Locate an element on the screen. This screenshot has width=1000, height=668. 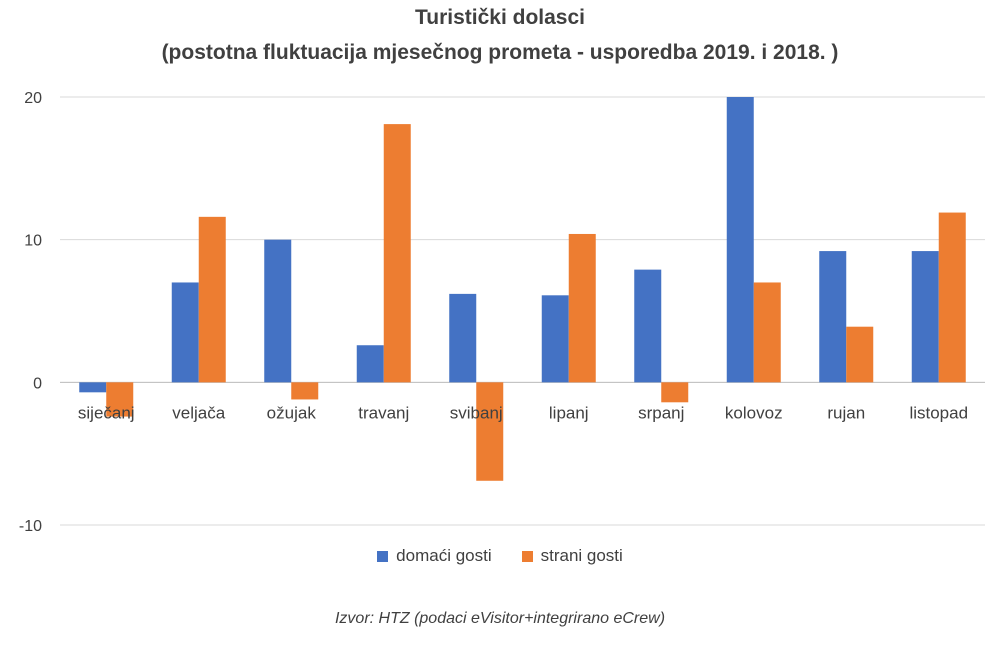
x-tick-label: siječanj is located at coordinates (106, 412).